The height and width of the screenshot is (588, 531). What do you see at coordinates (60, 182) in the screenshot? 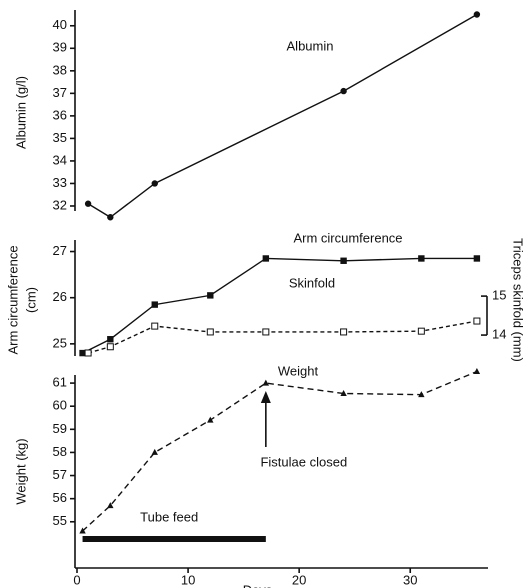
I see `y-tick-label: 33` at bounding box center [60, 182].